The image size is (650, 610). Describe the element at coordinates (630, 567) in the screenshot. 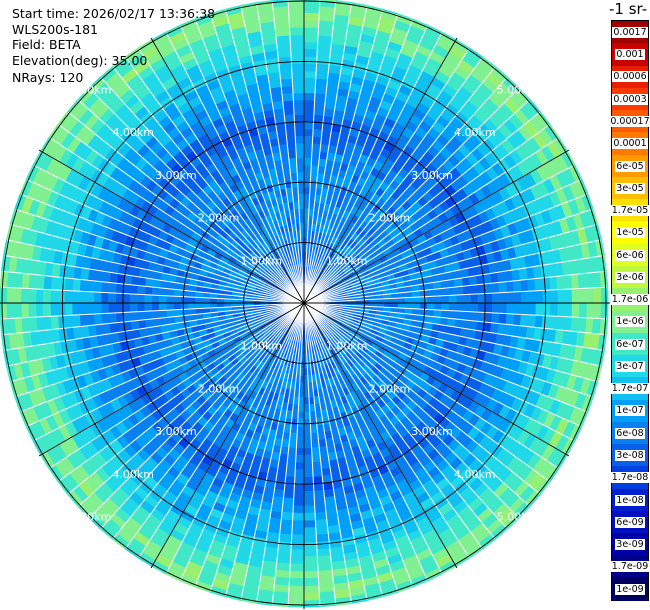

I see `colorbar-tick-label: 1.7e-09` at that location.